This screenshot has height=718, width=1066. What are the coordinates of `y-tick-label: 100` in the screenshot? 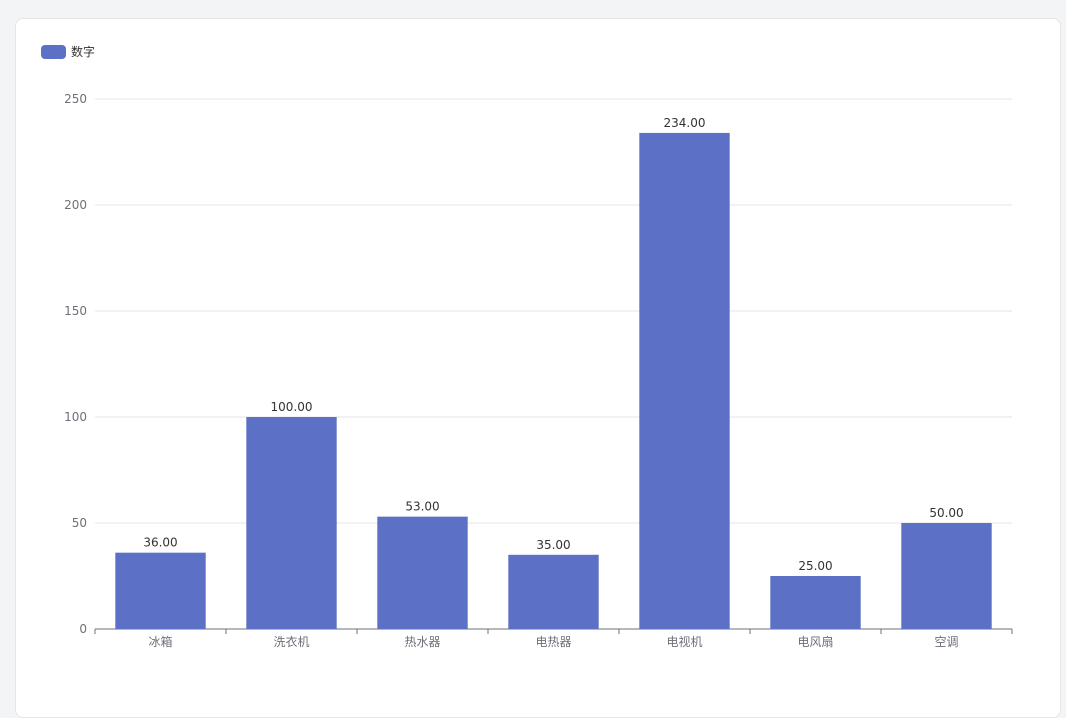 It's located at (75, 417).